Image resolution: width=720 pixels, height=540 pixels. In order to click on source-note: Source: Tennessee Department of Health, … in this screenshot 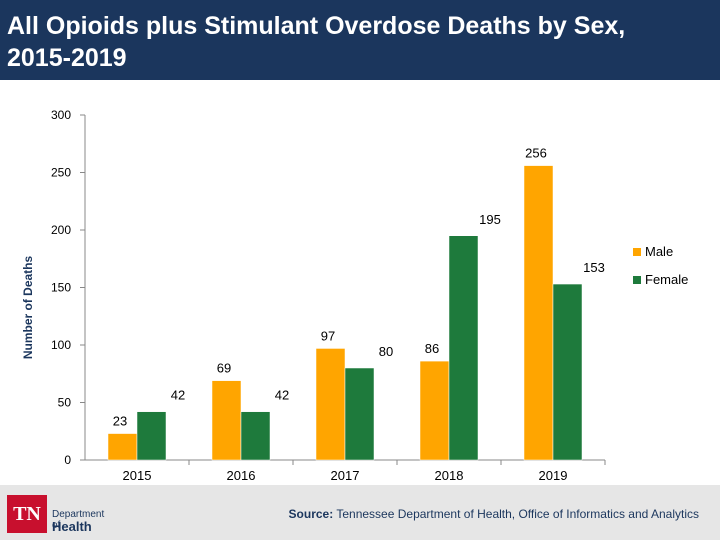, I will do `click(494, 514)`.